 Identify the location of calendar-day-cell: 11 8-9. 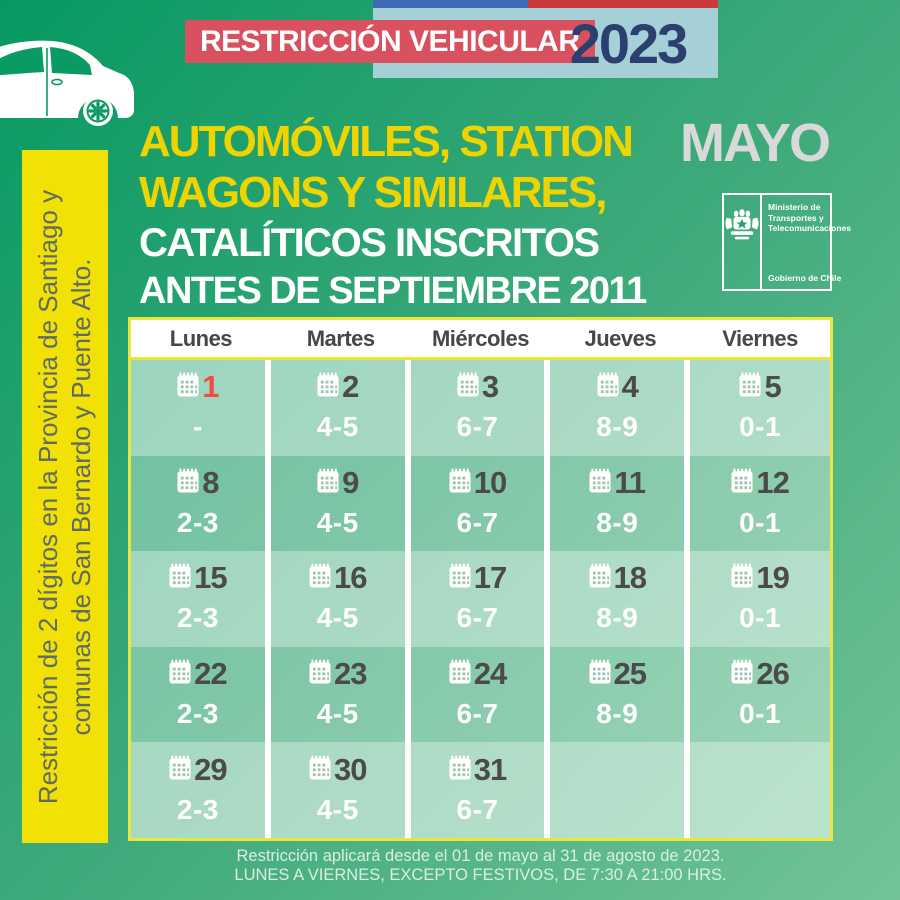
(620, 503).